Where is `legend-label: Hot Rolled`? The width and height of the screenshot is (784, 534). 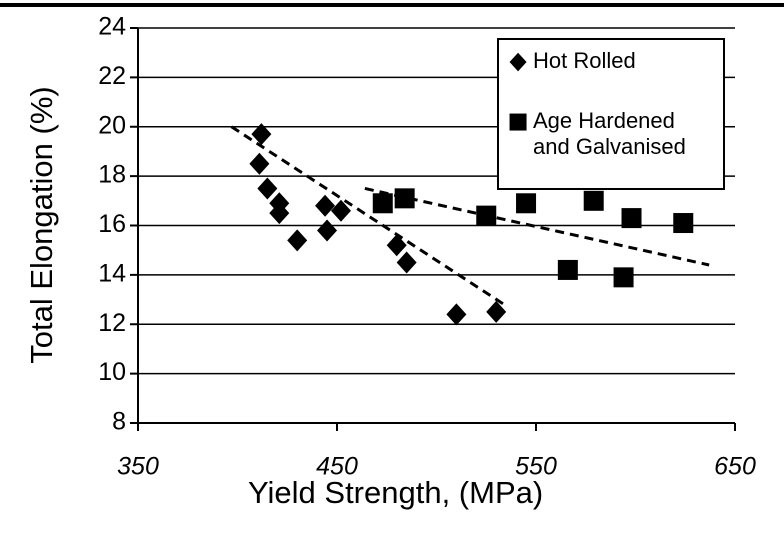
legend-label: Hot Rolled is located at coordinates (584, 60).